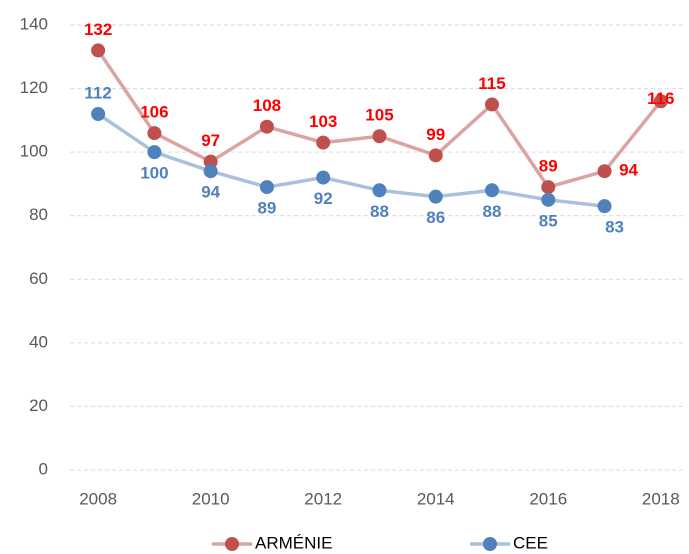  What do you see at coordinates (435, 134) in the screenshot?
I see `data-label: 99` at bounding box center [435, 134].